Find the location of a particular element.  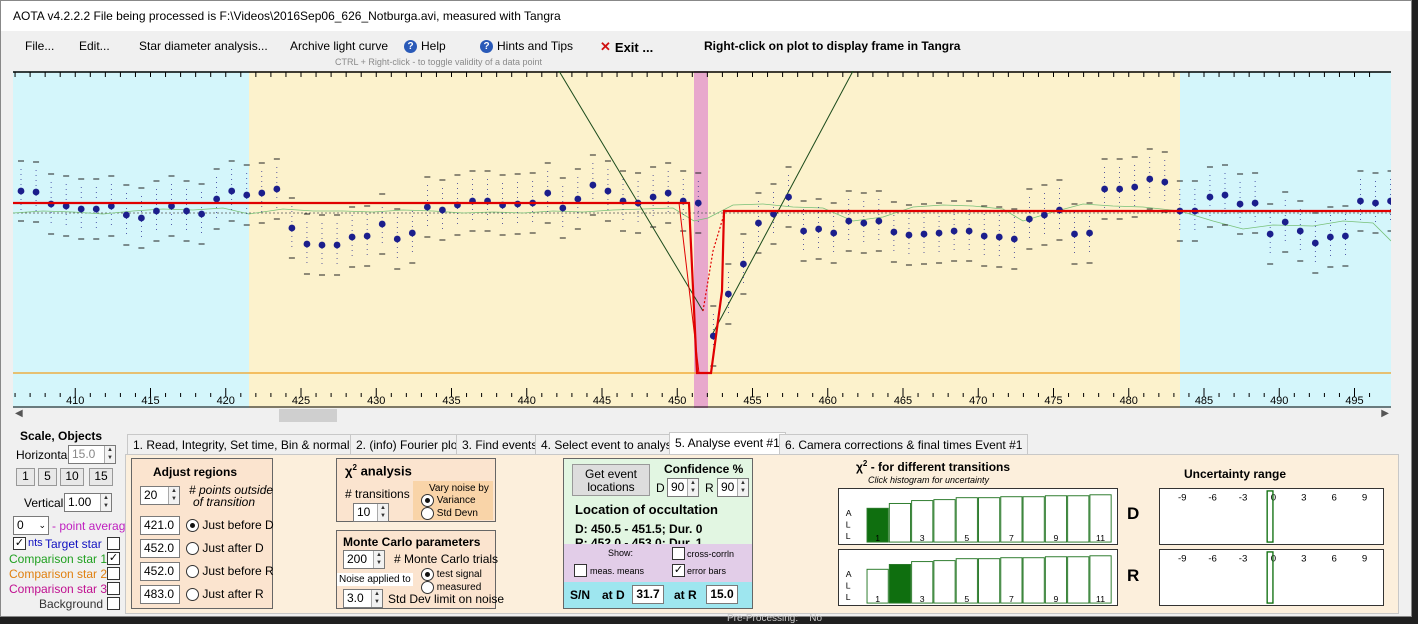

transitions-input: 10 ▲ ▼ is located at coordinates (371, 512).